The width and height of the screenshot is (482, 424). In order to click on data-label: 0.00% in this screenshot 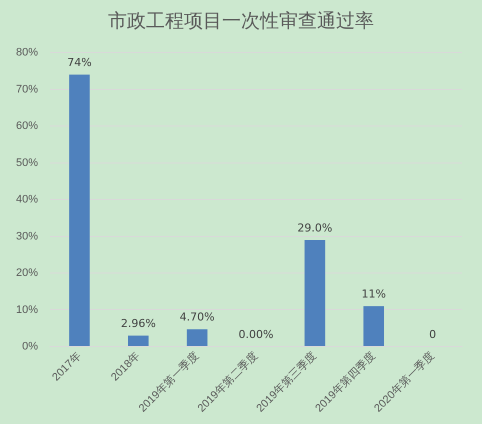, I will do `click(256, 334)`.